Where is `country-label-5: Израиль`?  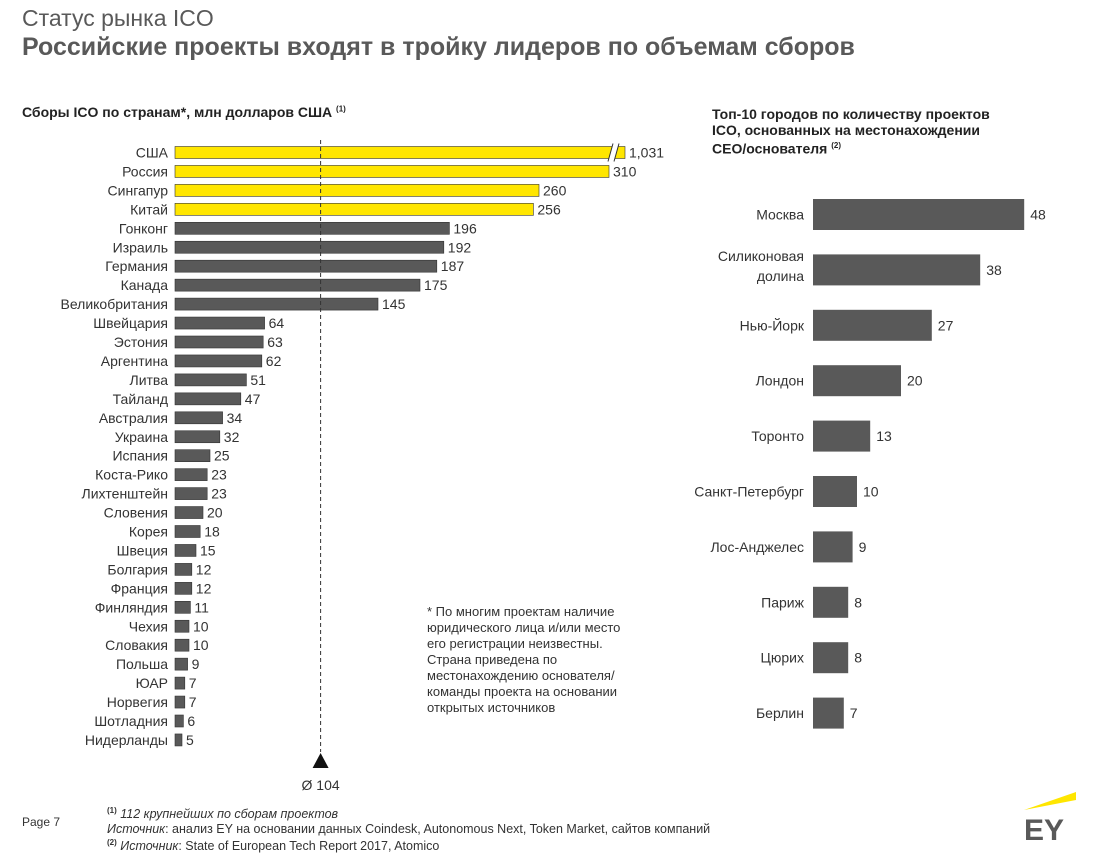 country-label-5: Израиль is located at coordinates (140, 247).